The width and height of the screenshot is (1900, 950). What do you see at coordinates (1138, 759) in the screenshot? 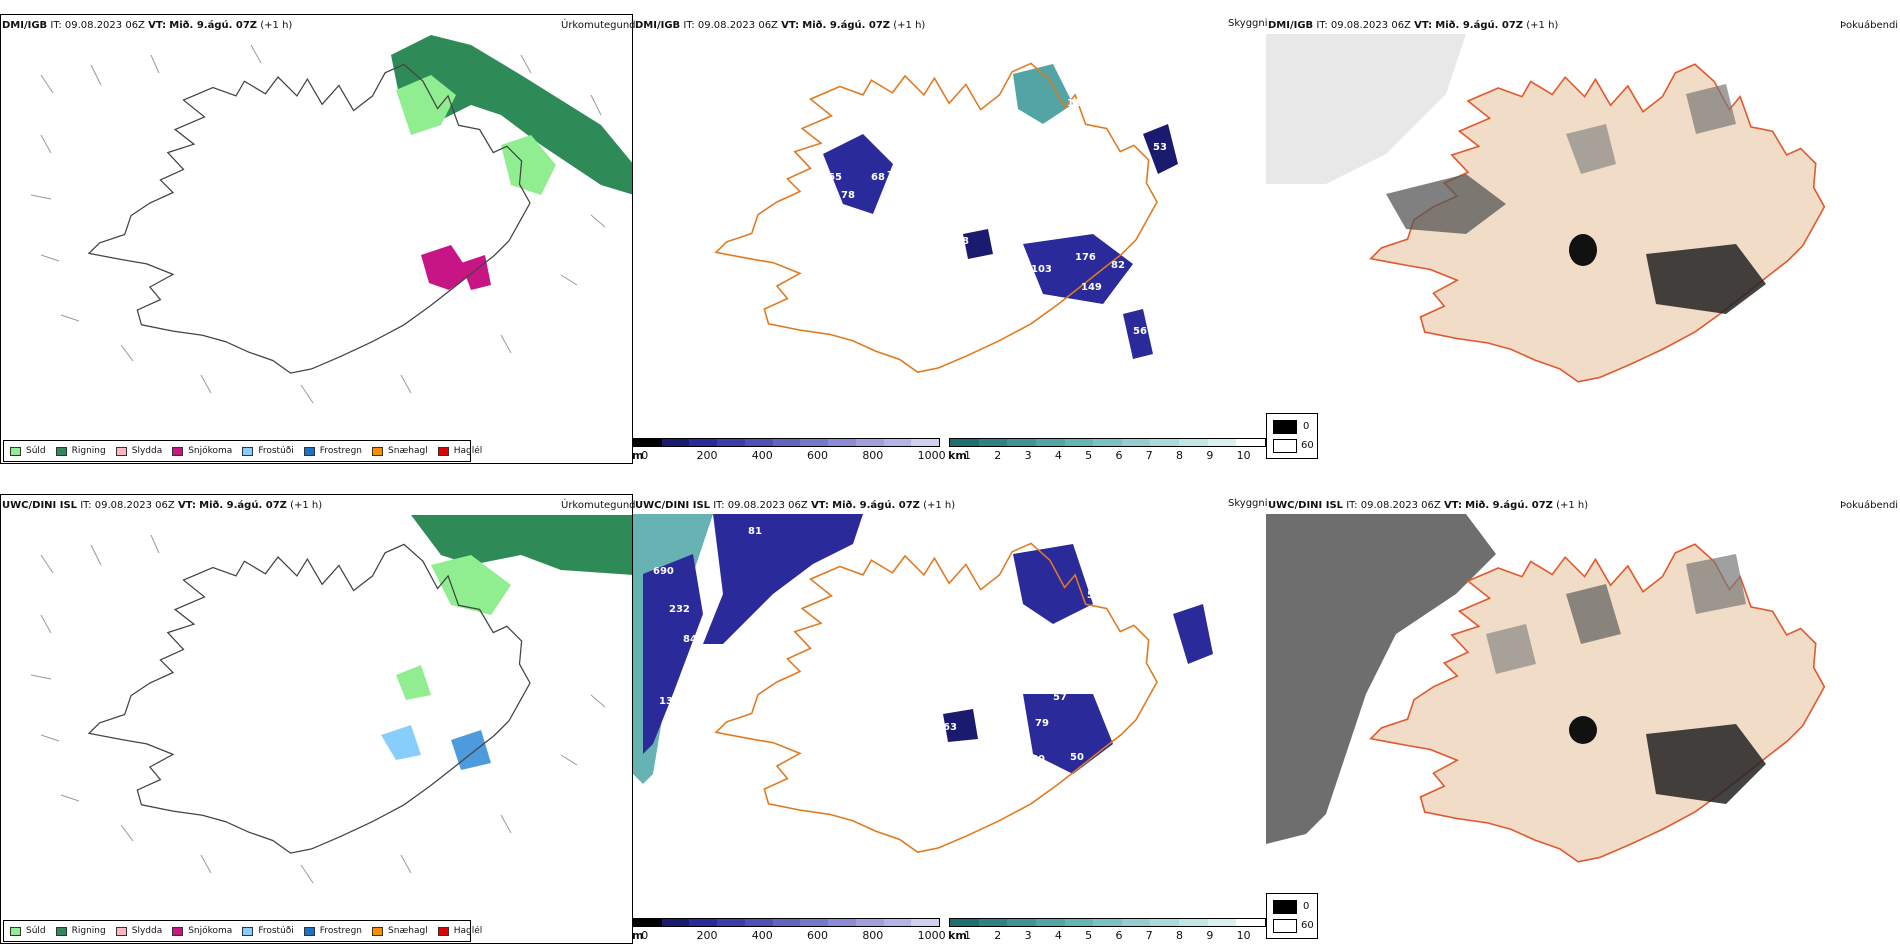
I see `visibility-value-label: 55` at bounding box center [1138, 759].